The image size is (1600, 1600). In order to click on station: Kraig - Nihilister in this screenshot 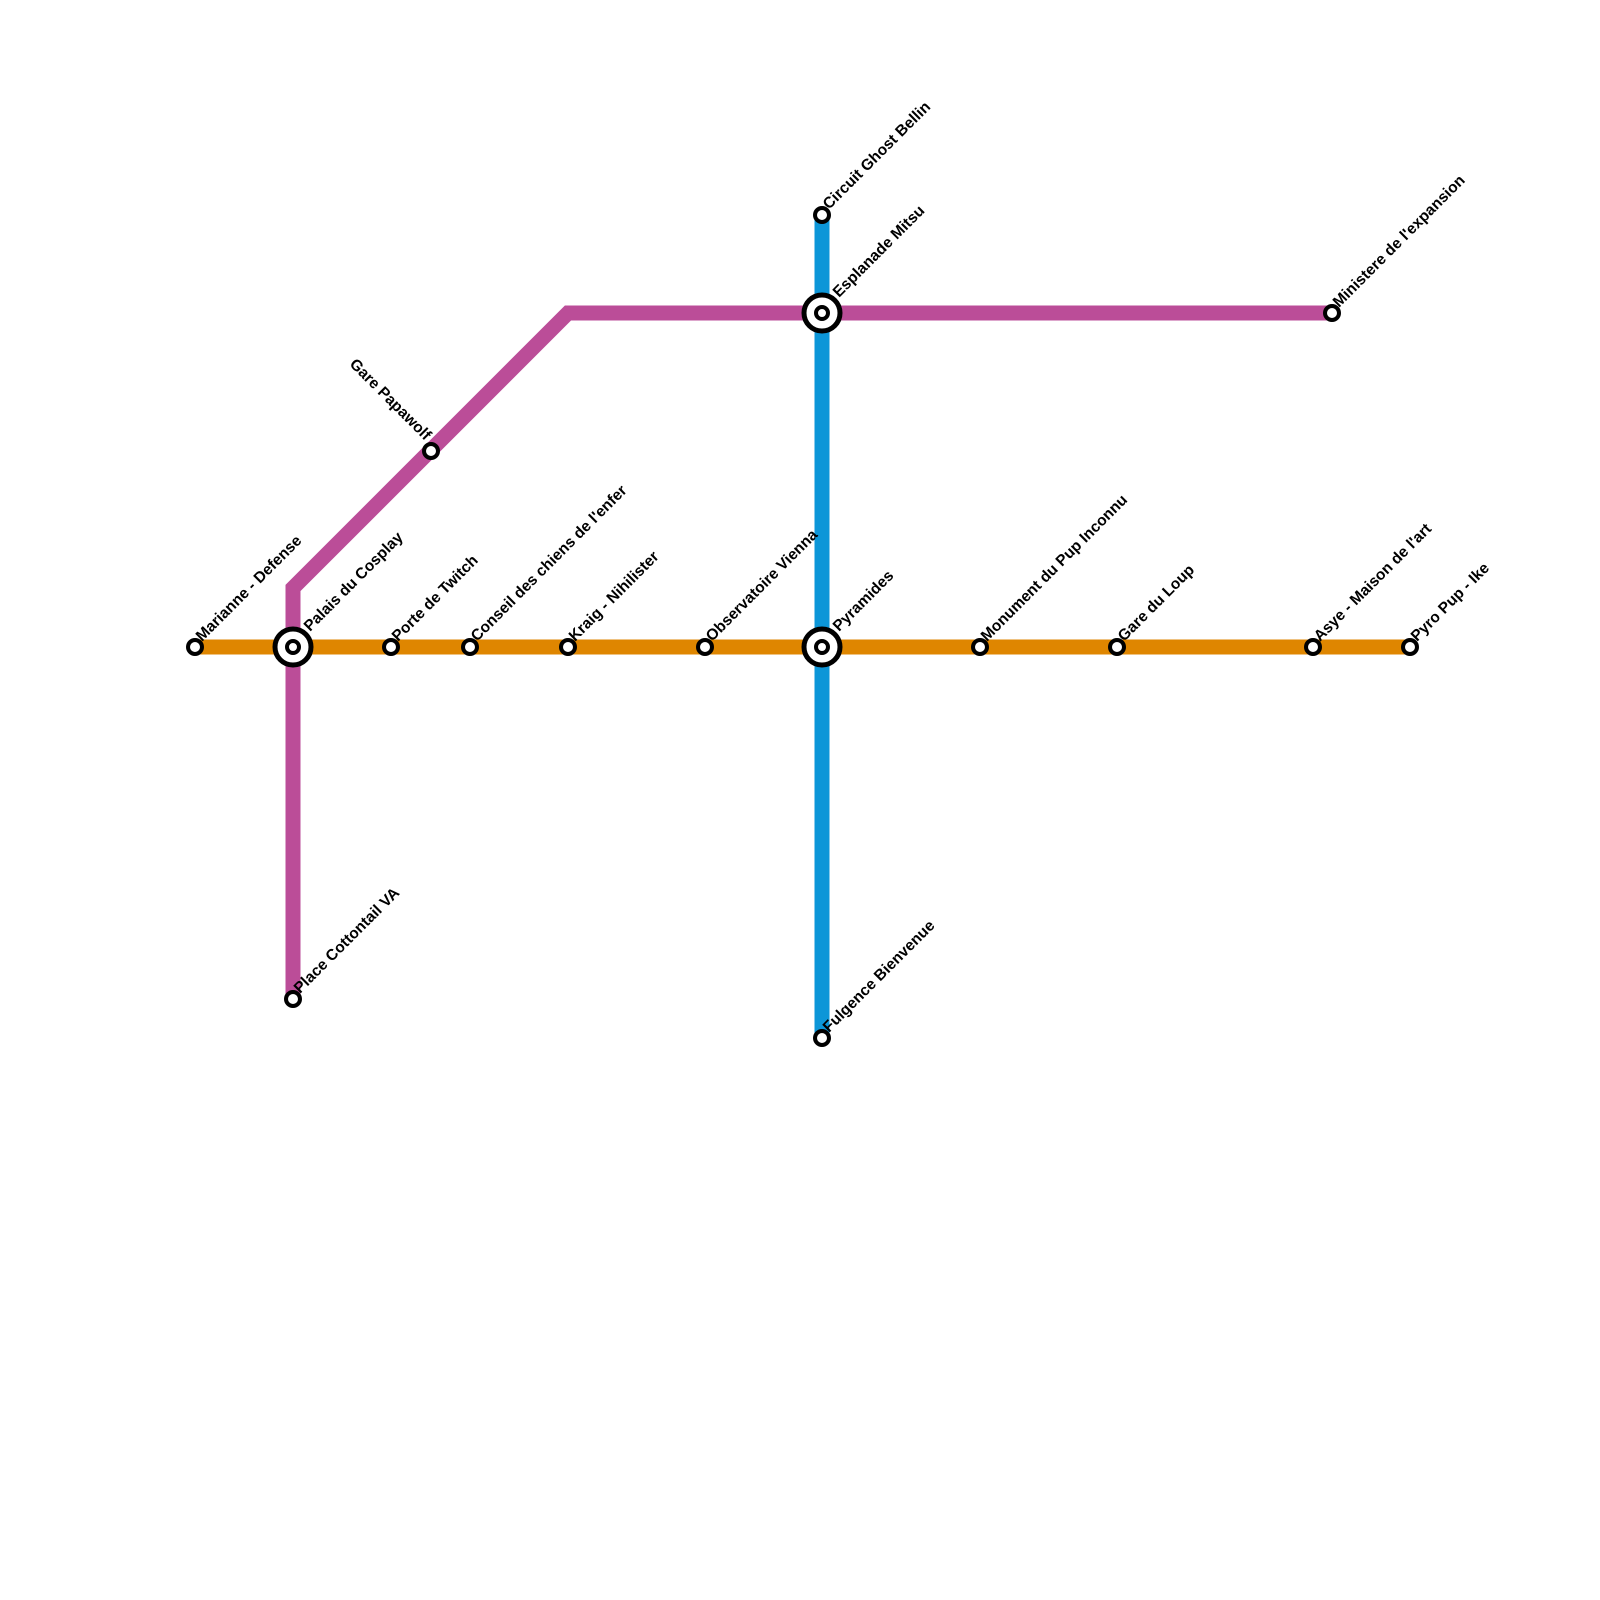, I will do `click(611, 602)`.